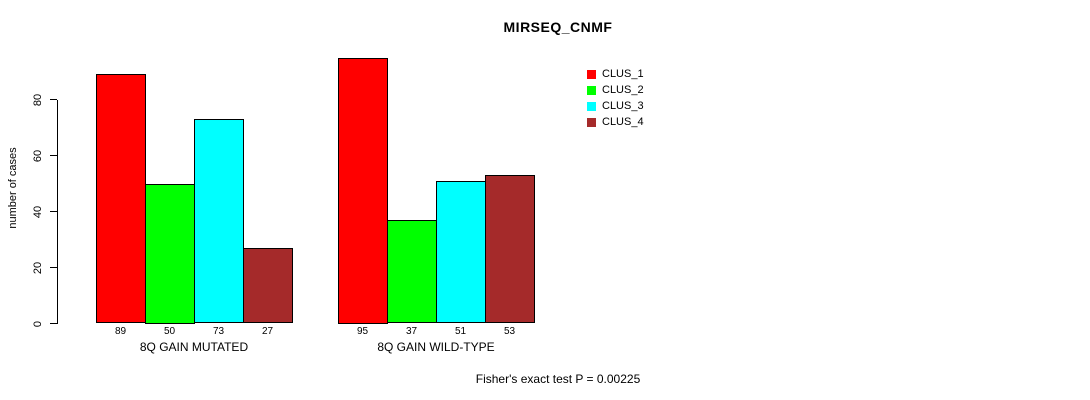  I want to click on legend-label: CLUS_2, so click(623, 90).